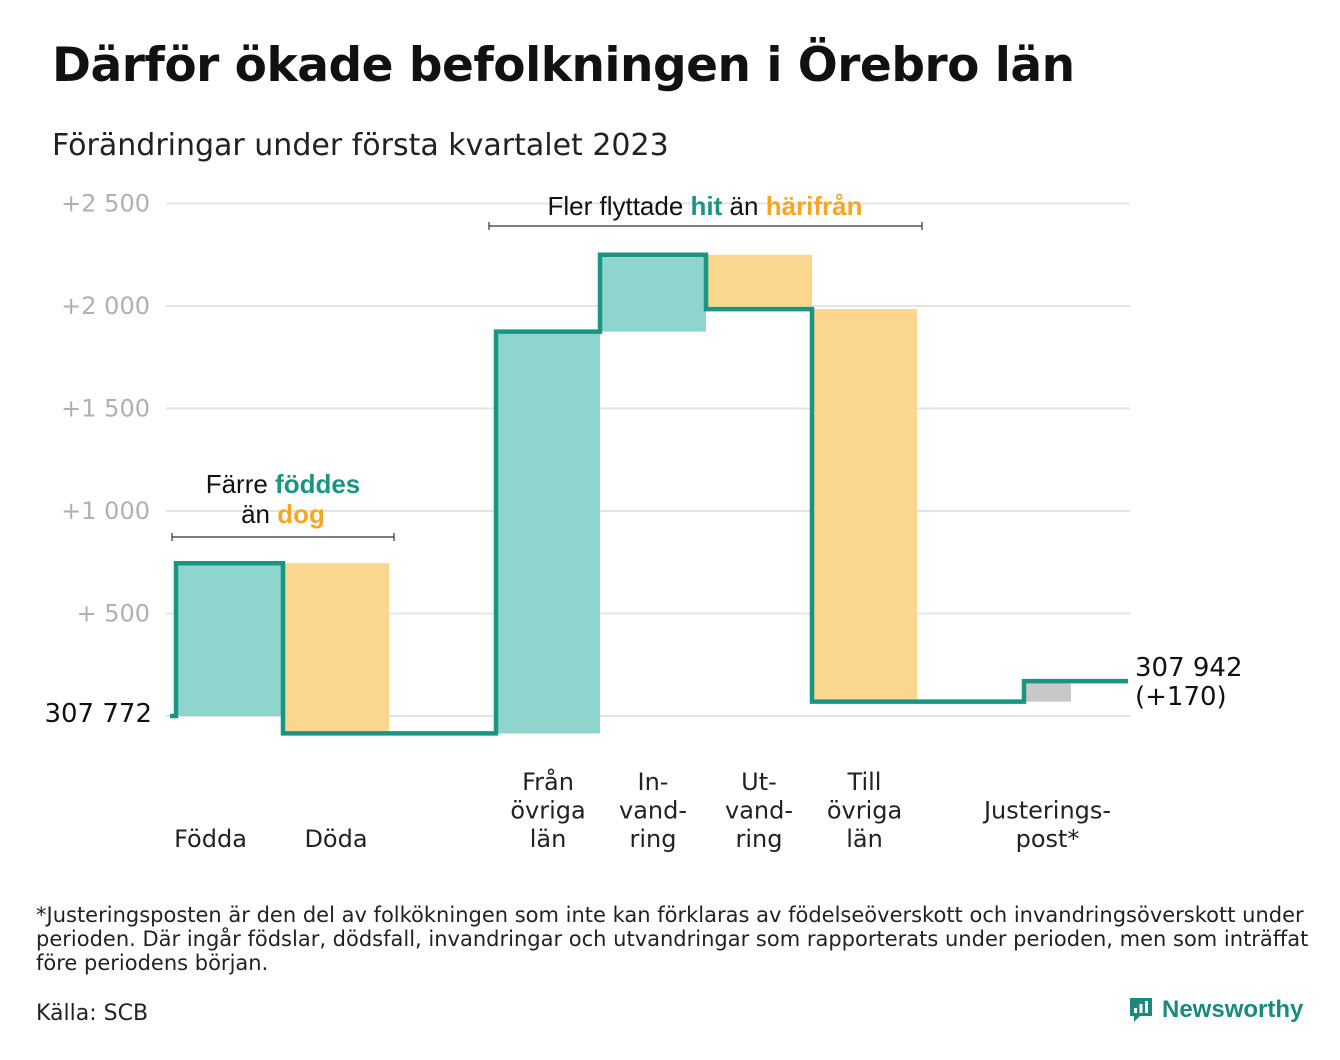  What do you see at coordinates (759, 810) in the screenshot?
I see `category-label: Ut-vand-ring` at bounding box center [759, 810].